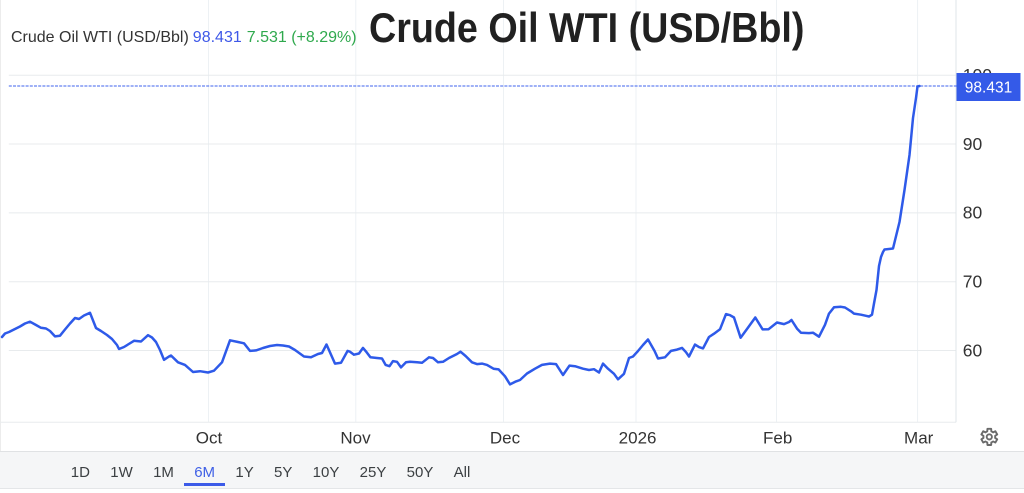 This screenshot has width=1024, height=493. Describe the element at coordinates (777, 438) in the screenshot. I see `svg-text: Feb` at that location.